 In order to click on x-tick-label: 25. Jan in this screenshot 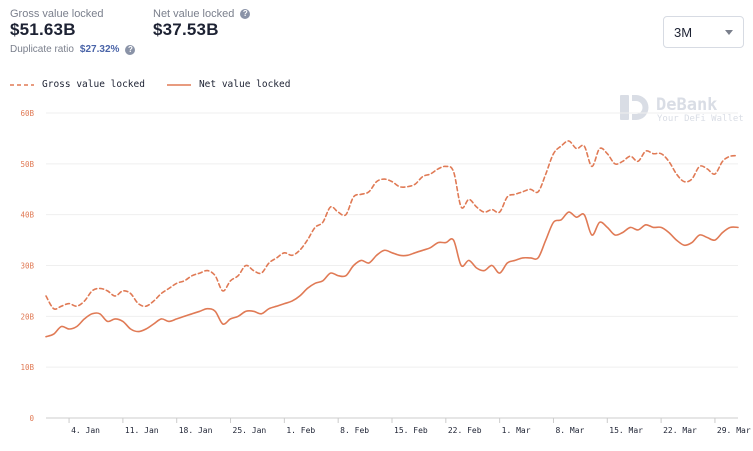, I will do `click(250, 430)`.